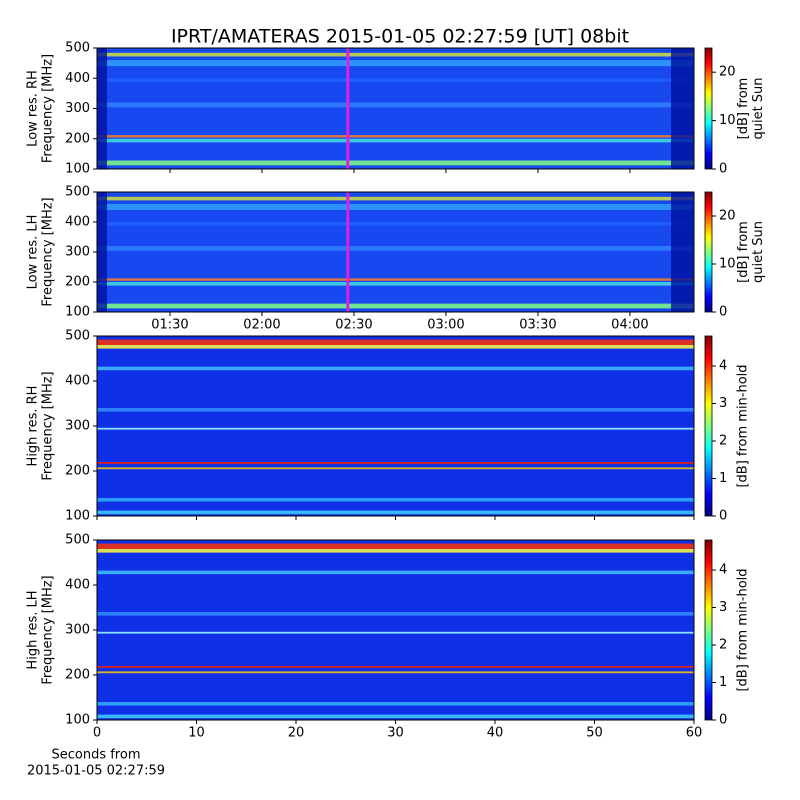 The height and width of the screenshot is (800, 800). Describe the element at coordinates (537, 325) in the screenshot. I see `x-tick-label: 03:30` at that location.